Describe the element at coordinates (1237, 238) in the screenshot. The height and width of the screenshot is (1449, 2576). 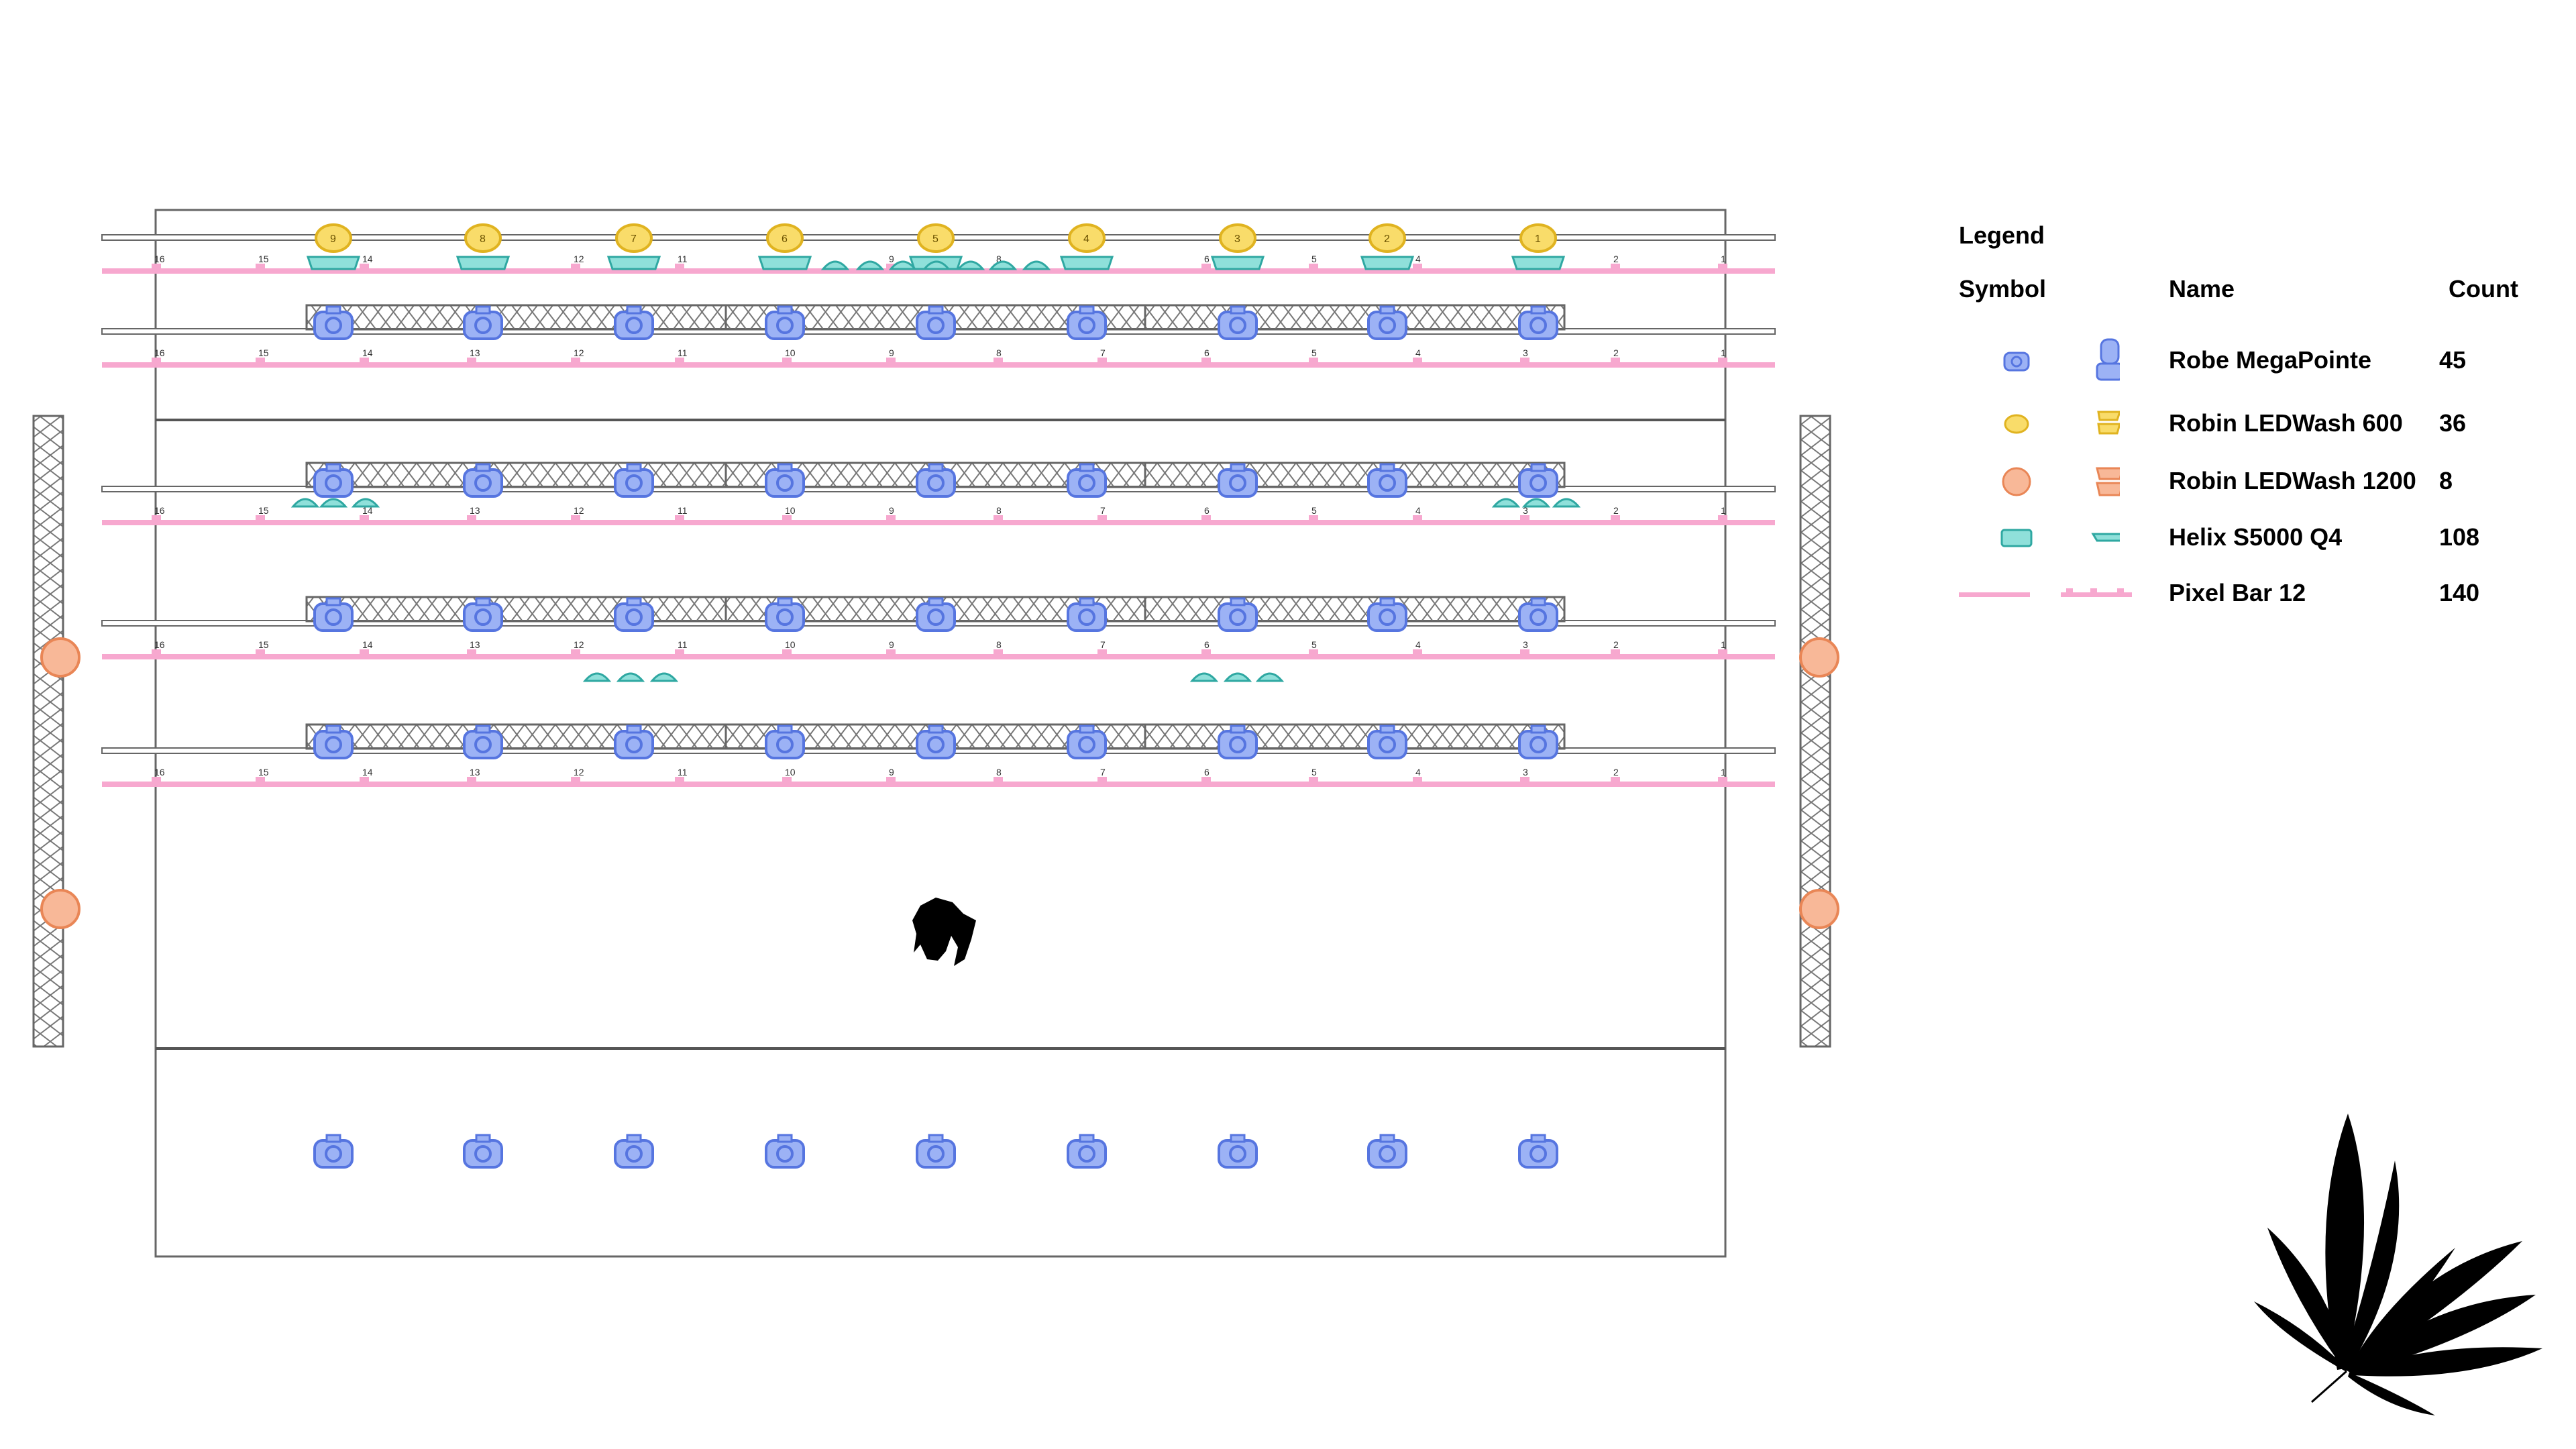
I see `ledwash600-fixture: 3` at that location.